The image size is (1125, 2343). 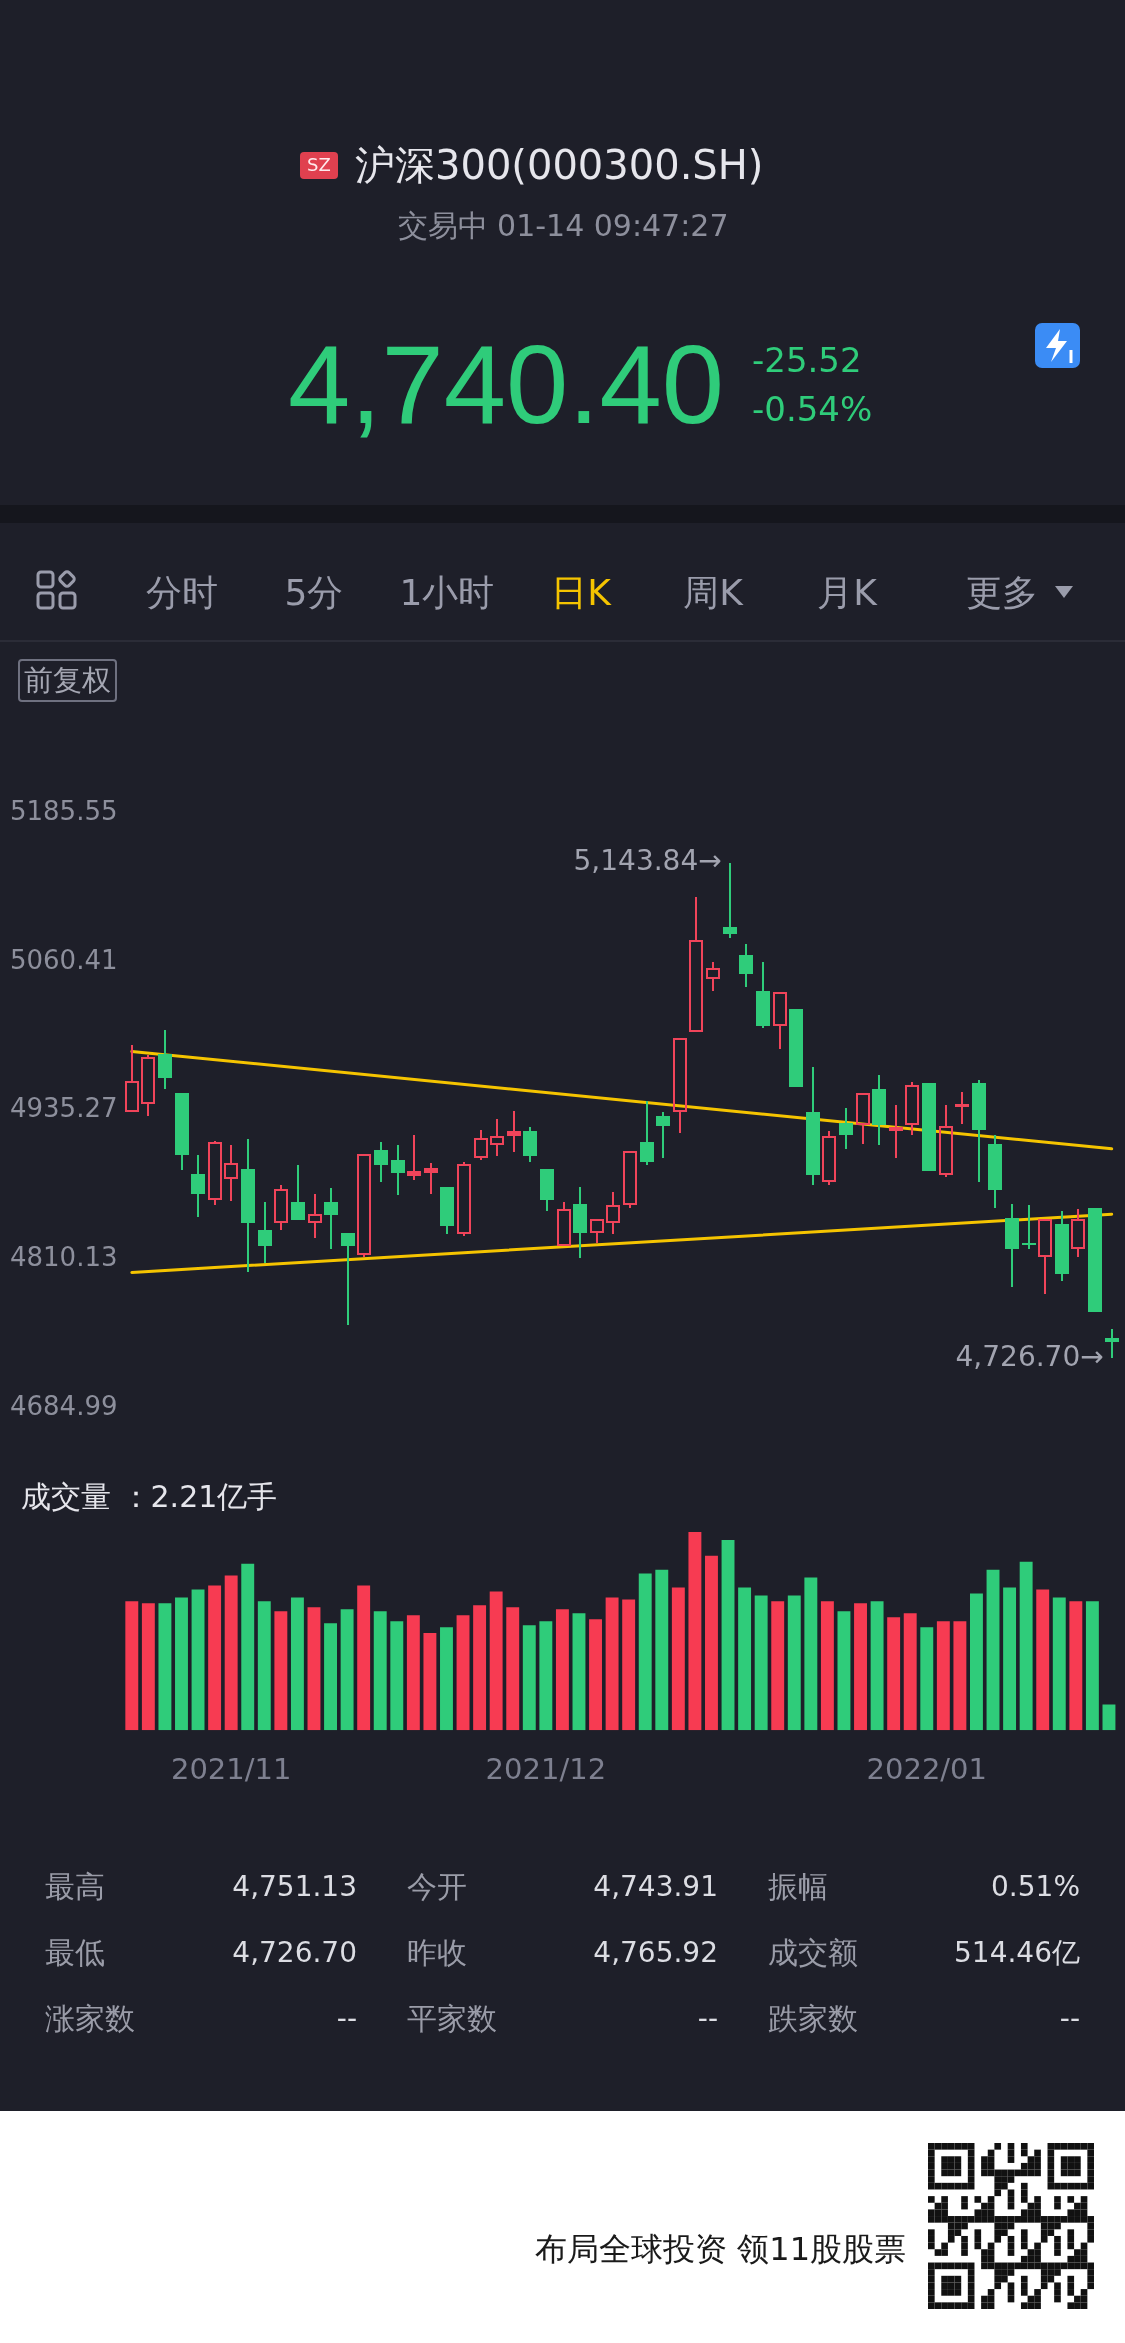 I want to click on text: 跌家数, so click(x=813, y=2019).